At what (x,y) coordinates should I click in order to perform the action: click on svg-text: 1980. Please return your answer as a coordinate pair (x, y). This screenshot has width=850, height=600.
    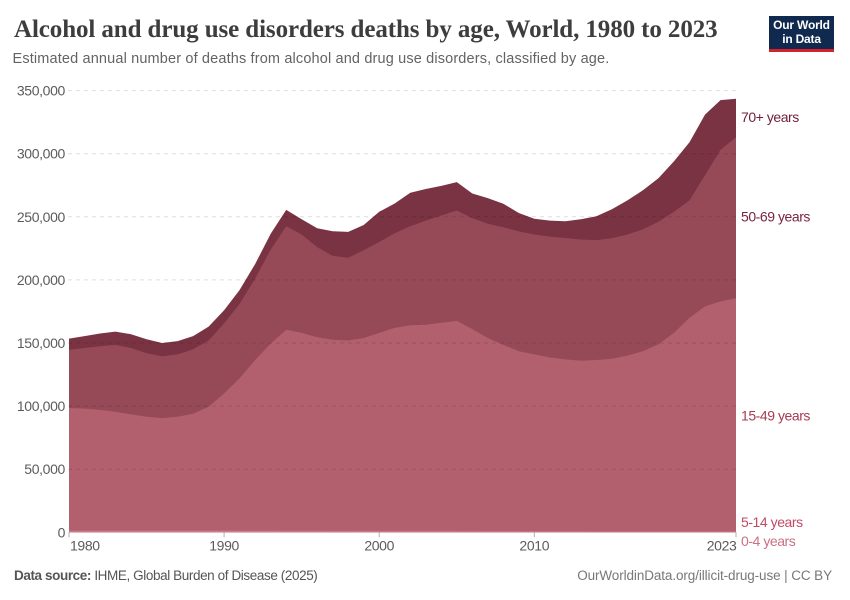
    Looking at the image, I should click on (85, 546).